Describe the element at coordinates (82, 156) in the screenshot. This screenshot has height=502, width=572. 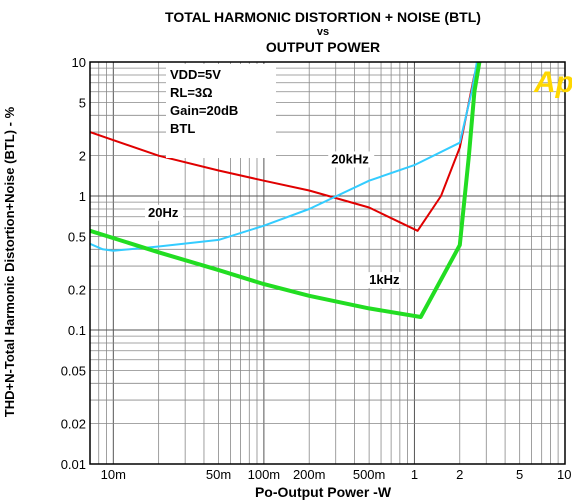
I see `y-tick-label: 2` at that location.